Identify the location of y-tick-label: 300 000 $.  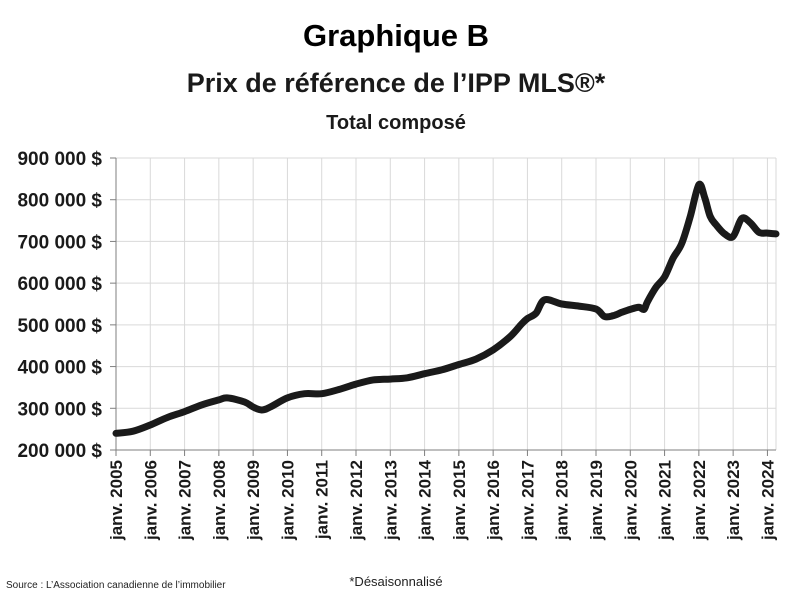
(59, 409).